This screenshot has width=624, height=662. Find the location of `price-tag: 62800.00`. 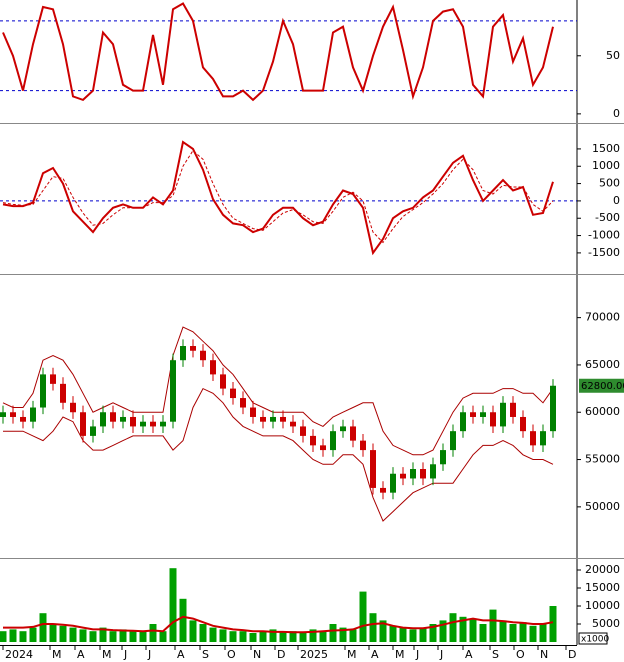

price-tag: 62800.00 is located at coordinates (602, 386).